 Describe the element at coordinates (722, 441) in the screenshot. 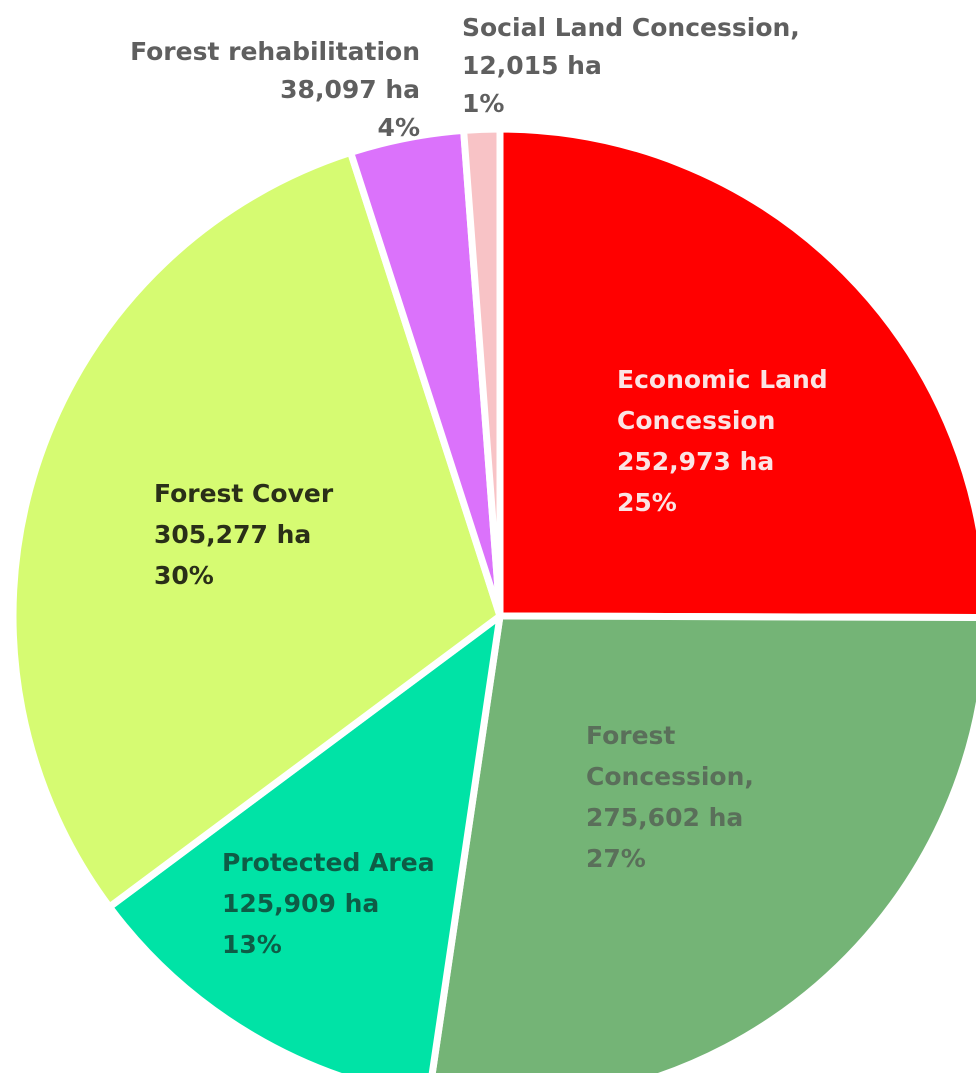

I see `slice-label-economic-land-concession: Economic Land Concession 252,973 ha 25%` at that location.